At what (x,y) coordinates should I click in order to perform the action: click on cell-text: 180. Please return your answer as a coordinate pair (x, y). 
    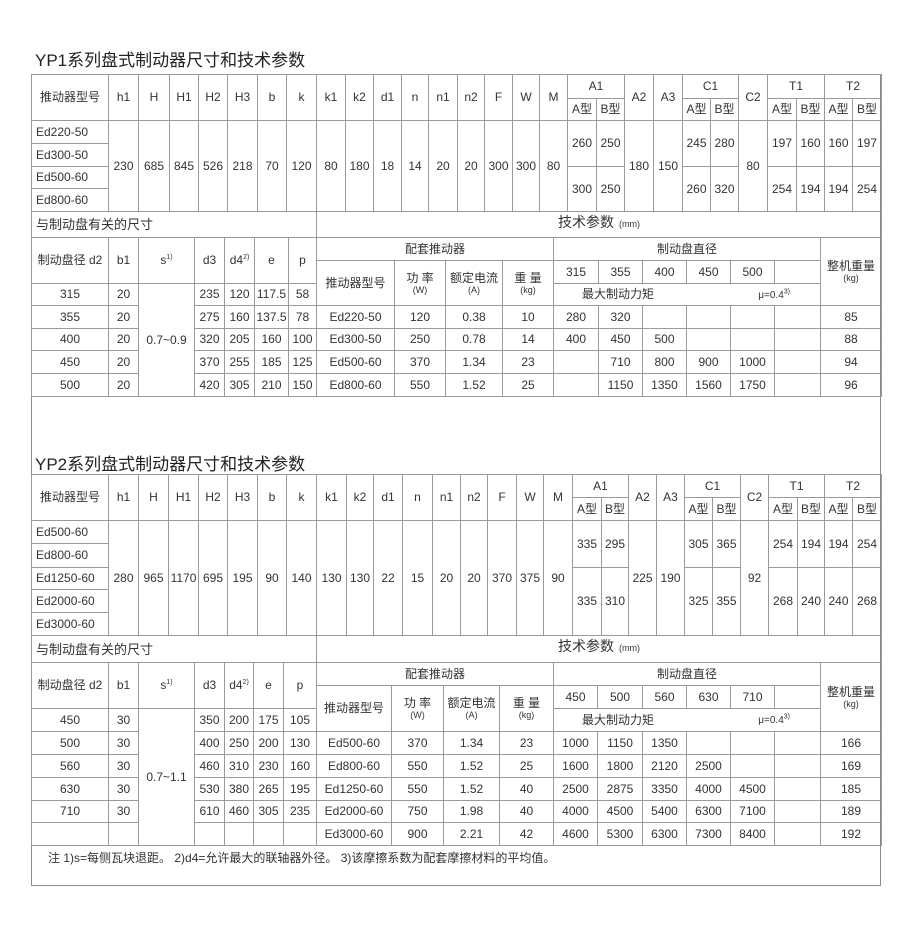
    Looking at the image, I should click on (639, 165).